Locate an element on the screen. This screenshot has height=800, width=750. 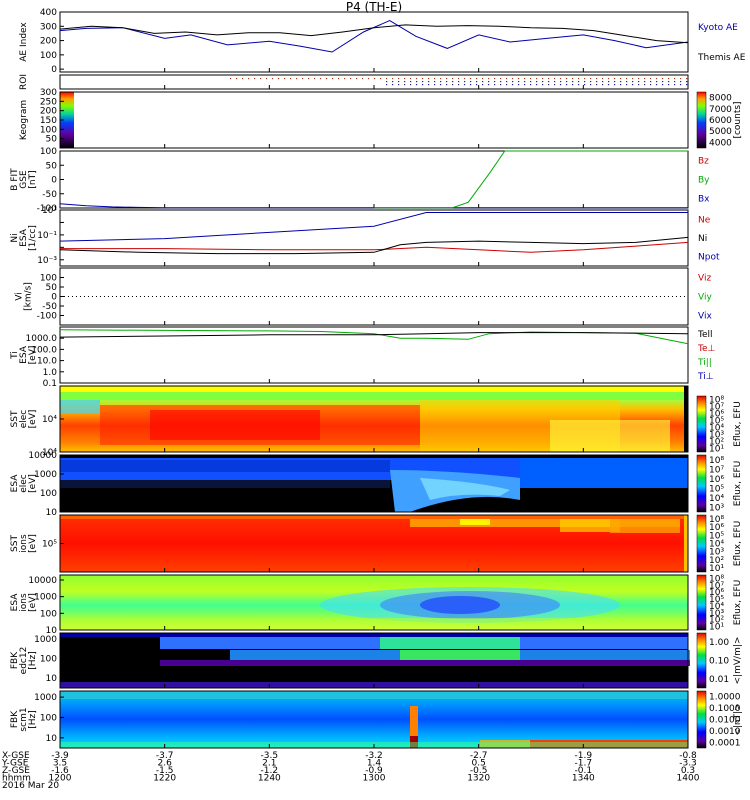
footer-value: 1340 is located at coordinates (583, 779).